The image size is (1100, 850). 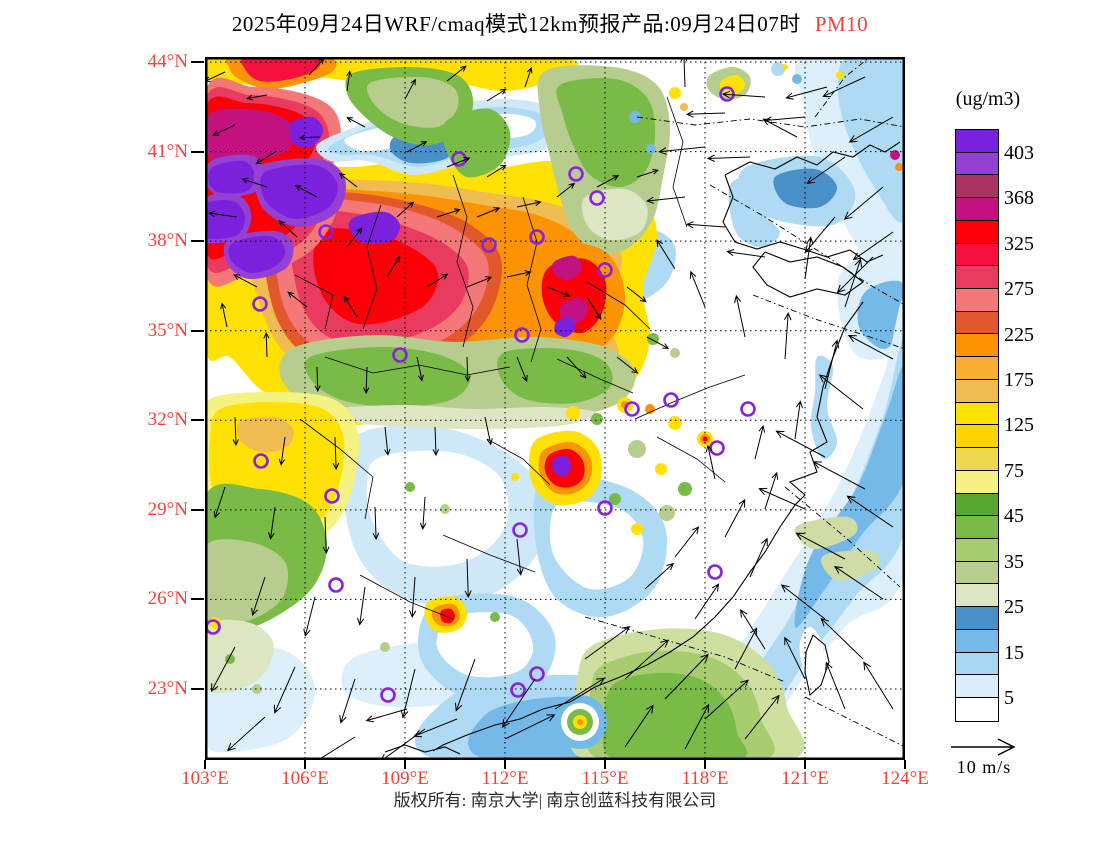 What do you see at coordinates (1014, 652) in the screenshot?
I see `colorbar-tick-label: 15` at bounding box center [1014, 652].